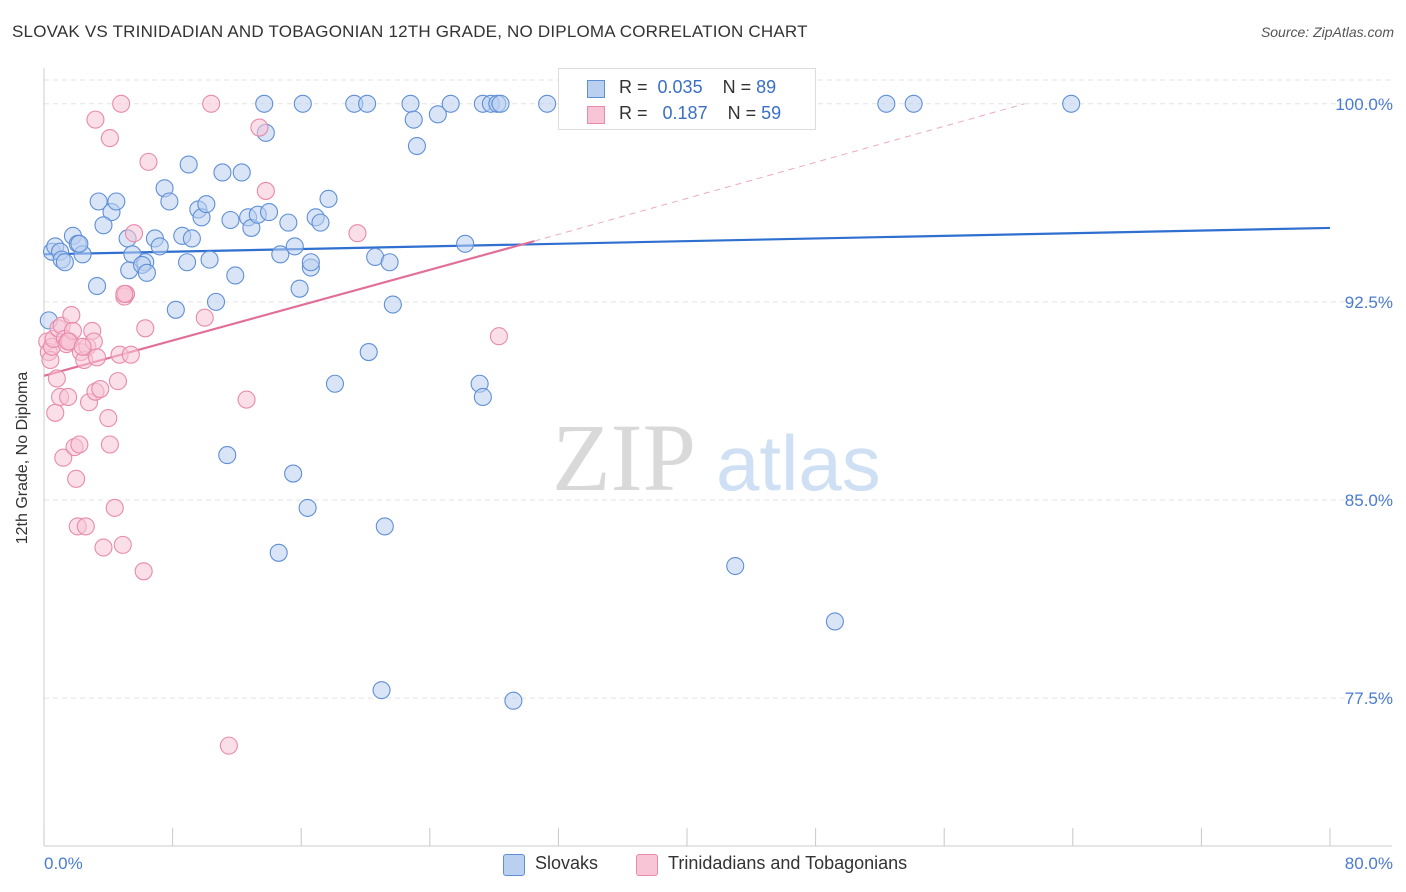 This screenshot has height=892, width=1406. I want to click on n-value: 59, so click(771, 113).